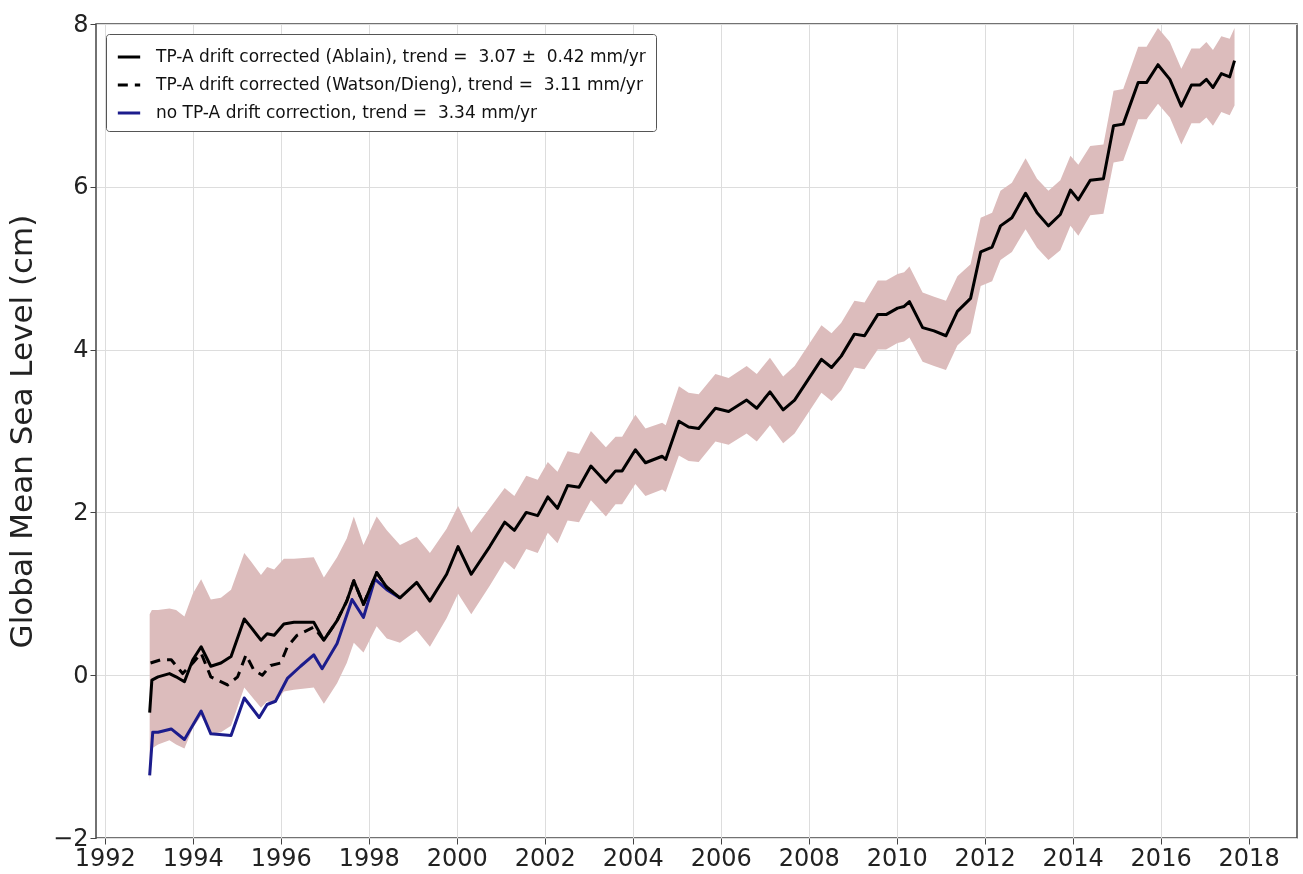 The height and width of the screenshot is (874, 1303). Describe the element at coordinates (81, 674) in the screenshot. I see `y-tick-label: 0` at that location.